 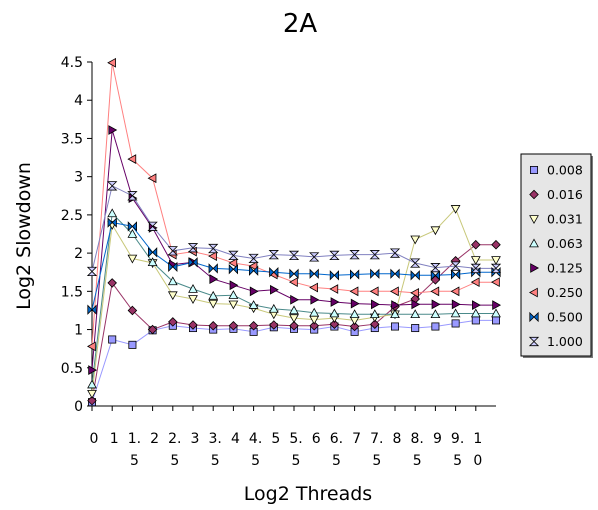 I want to click on x-tick-label: 4, so click(x=235, y=439).